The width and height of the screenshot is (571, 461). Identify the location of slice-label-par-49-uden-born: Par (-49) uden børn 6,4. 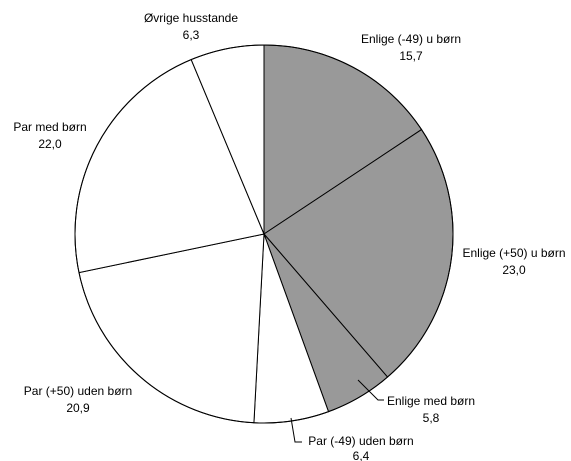
(360, 447).